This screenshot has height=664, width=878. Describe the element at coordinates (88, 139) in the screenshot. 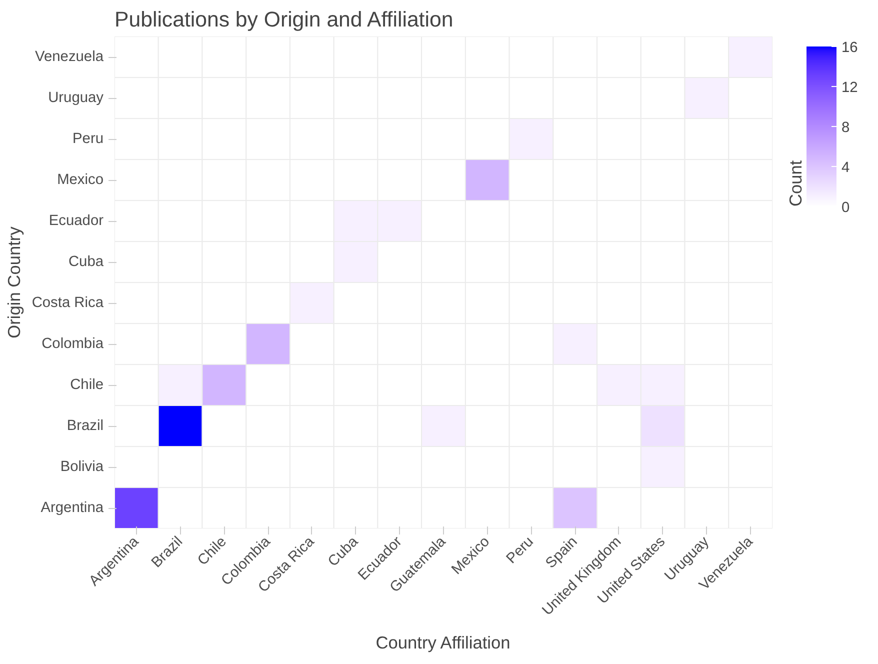

I see `y-tick-label: Peru` at that location.